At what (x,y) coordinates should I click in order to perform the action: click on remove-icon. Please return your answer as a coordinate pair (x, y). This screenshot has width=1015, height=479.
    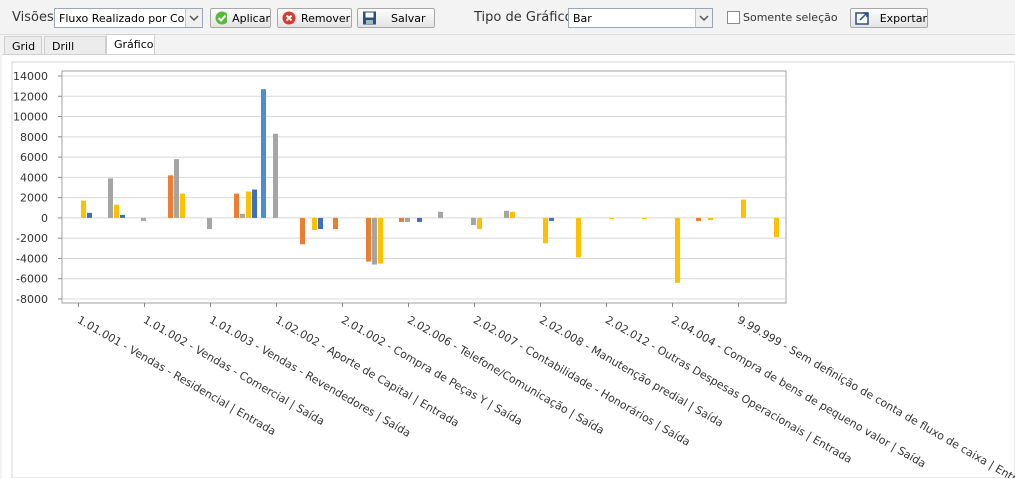
    Looking at the image, I should click on (289, 18).